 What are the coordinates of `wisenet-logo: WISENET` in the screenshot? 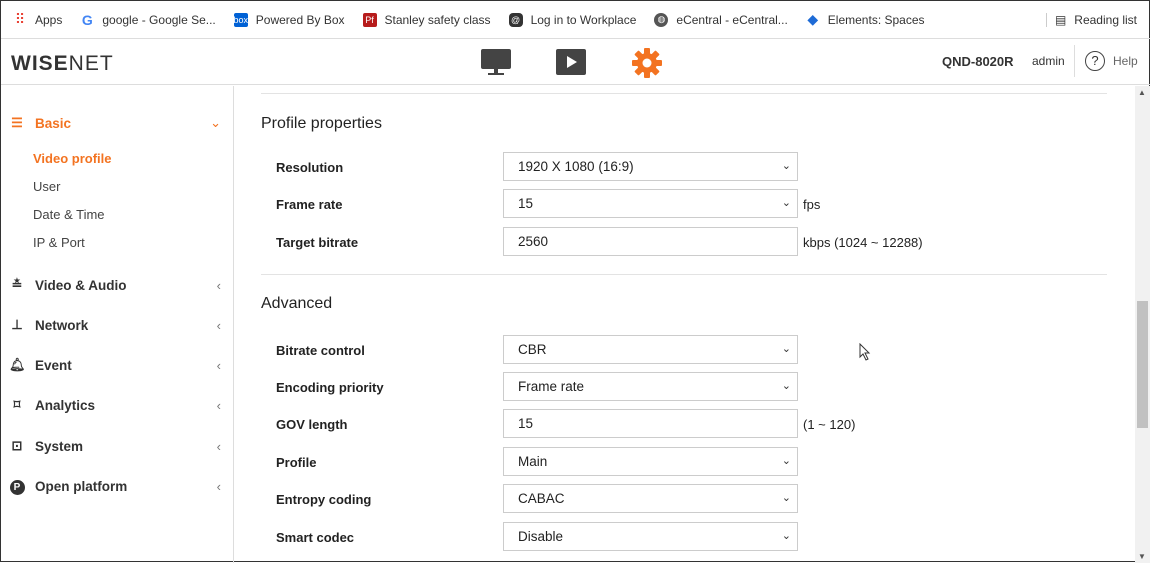 It's located at (62, 63).